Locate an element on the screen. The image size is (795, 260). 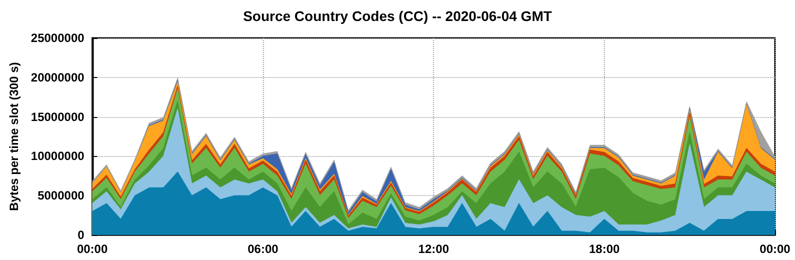
y-tick-label: 20000000 is located at coordinates (57, 77).